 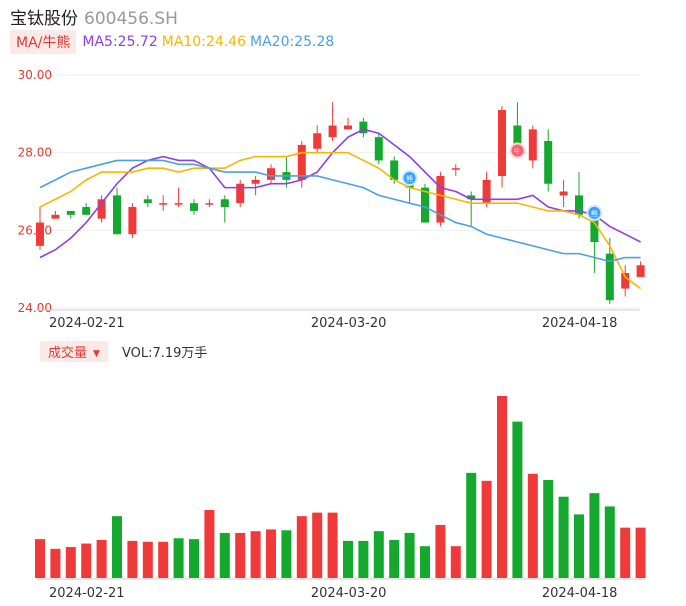 What do you see at coordinates (35, 75) in the screenshot?
I see `y-tick-label: 30.00` at bounding box center [35, 75].